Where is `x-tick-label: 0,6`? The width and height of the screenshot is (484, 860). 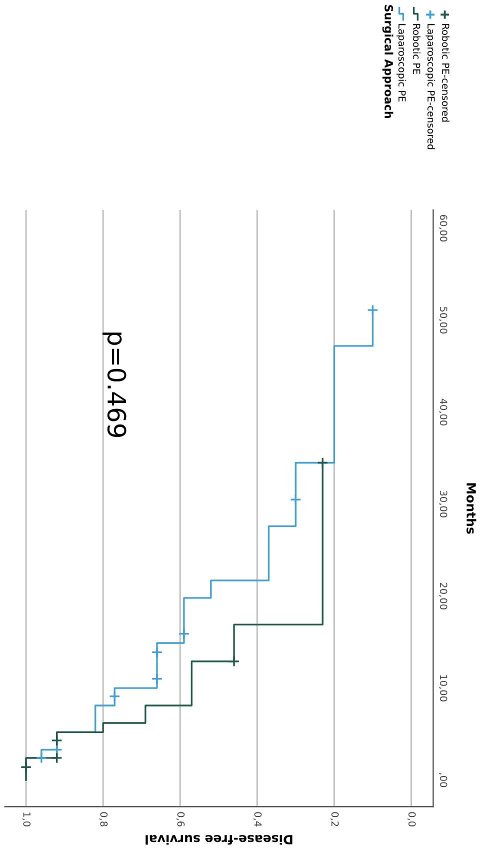
x-tick-label: 0,6 is located at coordinates (180, 819).